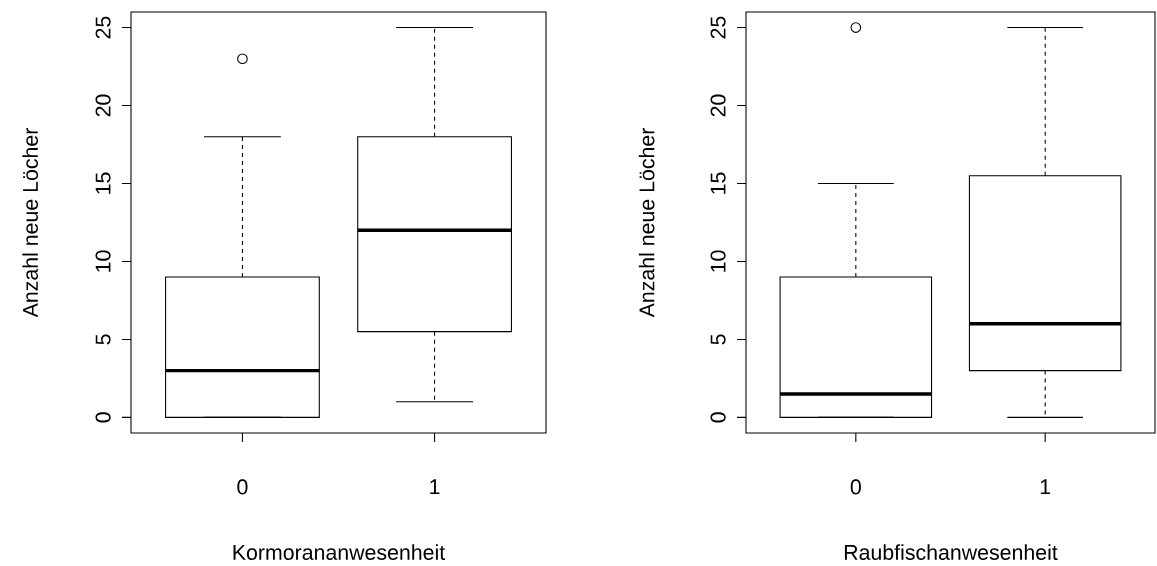 This screenshot has height=566, width=1157. What do you see at coordinates (339, 552) in the screenshot?
I see `x-axis-title: Kormorananwesenheit` at bounding box center [339, 552].